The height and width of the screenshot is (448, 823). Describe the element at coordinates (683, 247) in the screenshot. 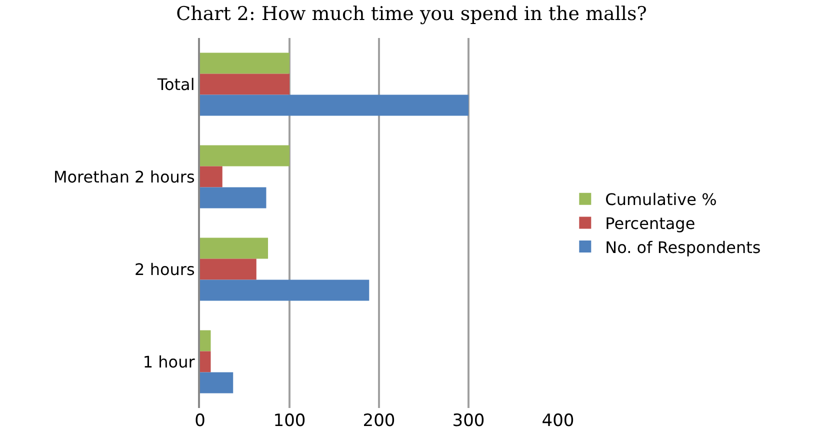

I see `legend-label: No. of Respondents` at that location.